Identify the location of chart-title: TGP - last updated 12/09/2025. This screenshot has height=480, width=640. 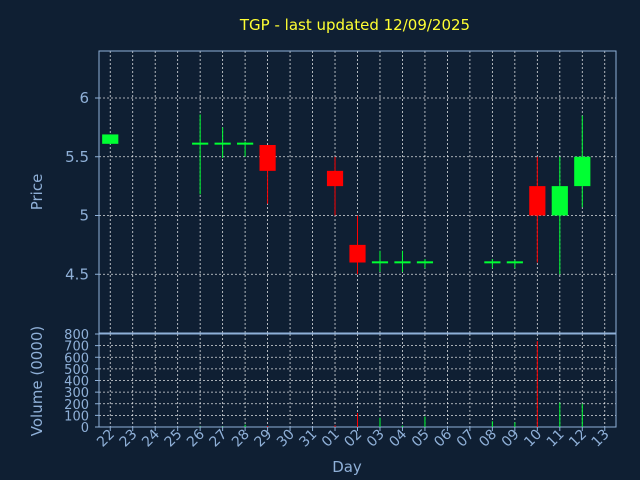
(354, 25).